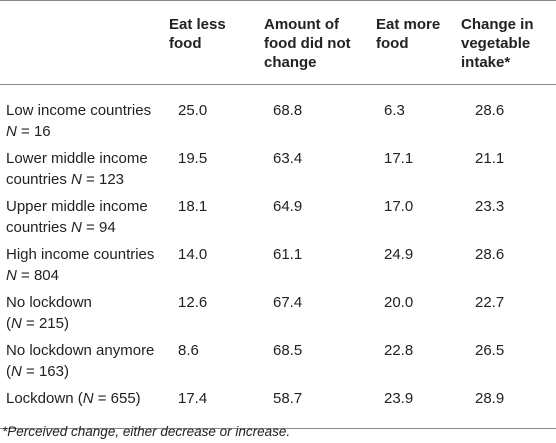 This screenshot has width=556, height=443. What do you see at coordinates (399, 254) in the screenshot?
I see `cell-eat-more: 24.9` at bounding box center [399, 254].